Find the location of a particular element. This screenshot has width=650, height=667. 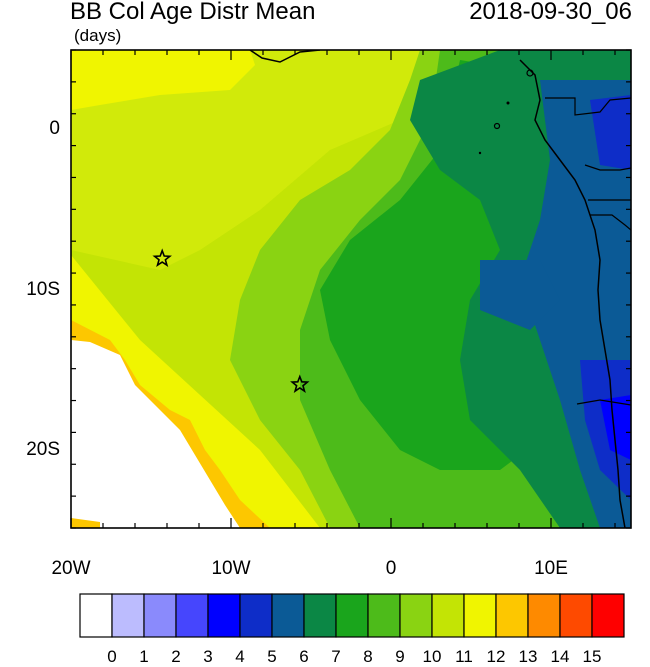

colorbar-label: 1 is located at coordinates (144, 656).